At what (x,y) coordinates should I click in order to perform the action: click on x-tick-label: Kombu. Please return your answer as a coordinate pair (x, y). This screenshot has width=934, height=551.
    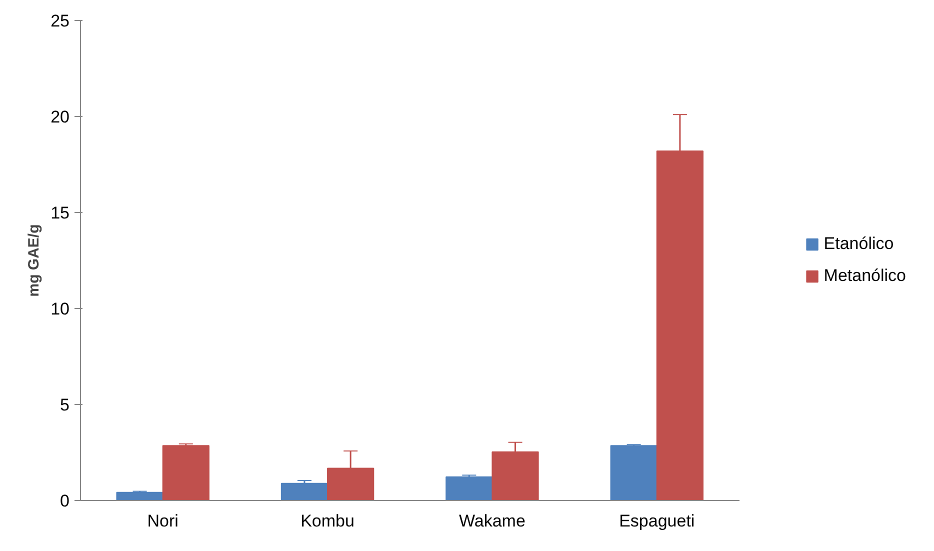
    Looking at the image, I should click on (327, 521).